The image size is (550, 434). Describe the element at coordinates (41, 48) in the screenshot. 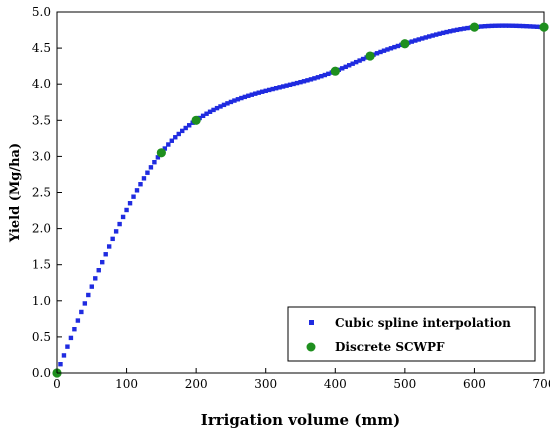

I see `y-tick-label: 4.5` at that location.